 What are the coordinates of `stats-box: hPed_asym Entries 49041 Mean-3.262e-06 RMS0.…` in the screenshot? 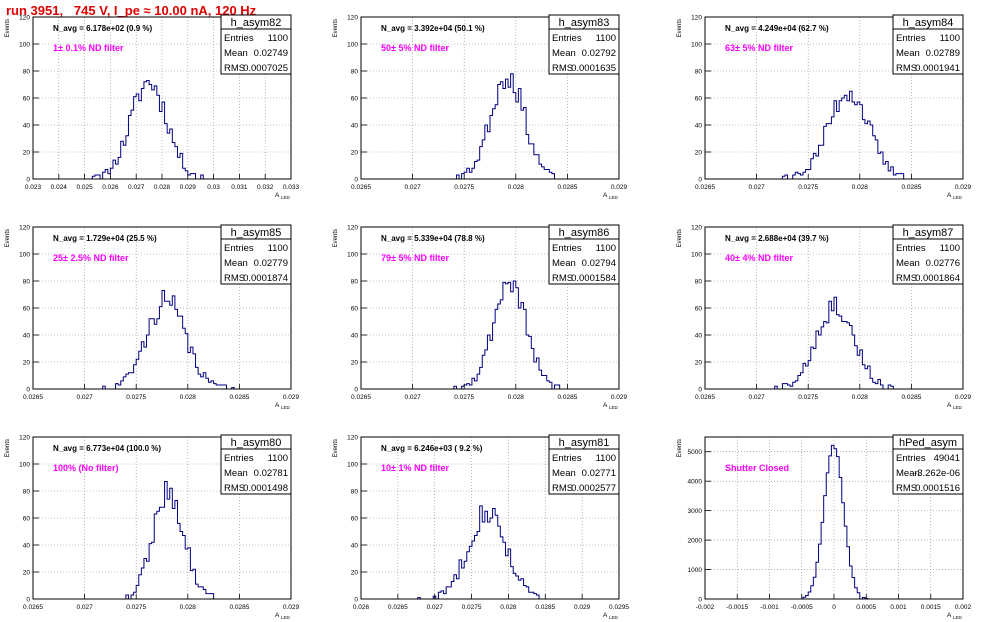 It's located at (928, 464).